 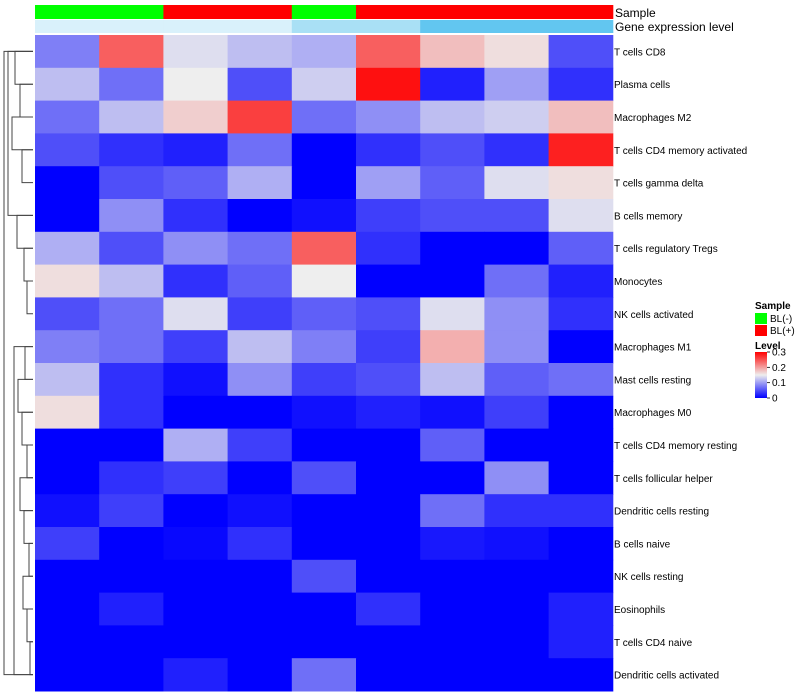 I want to click on row-label: Macrophages M1, so click(x=653, y=348).